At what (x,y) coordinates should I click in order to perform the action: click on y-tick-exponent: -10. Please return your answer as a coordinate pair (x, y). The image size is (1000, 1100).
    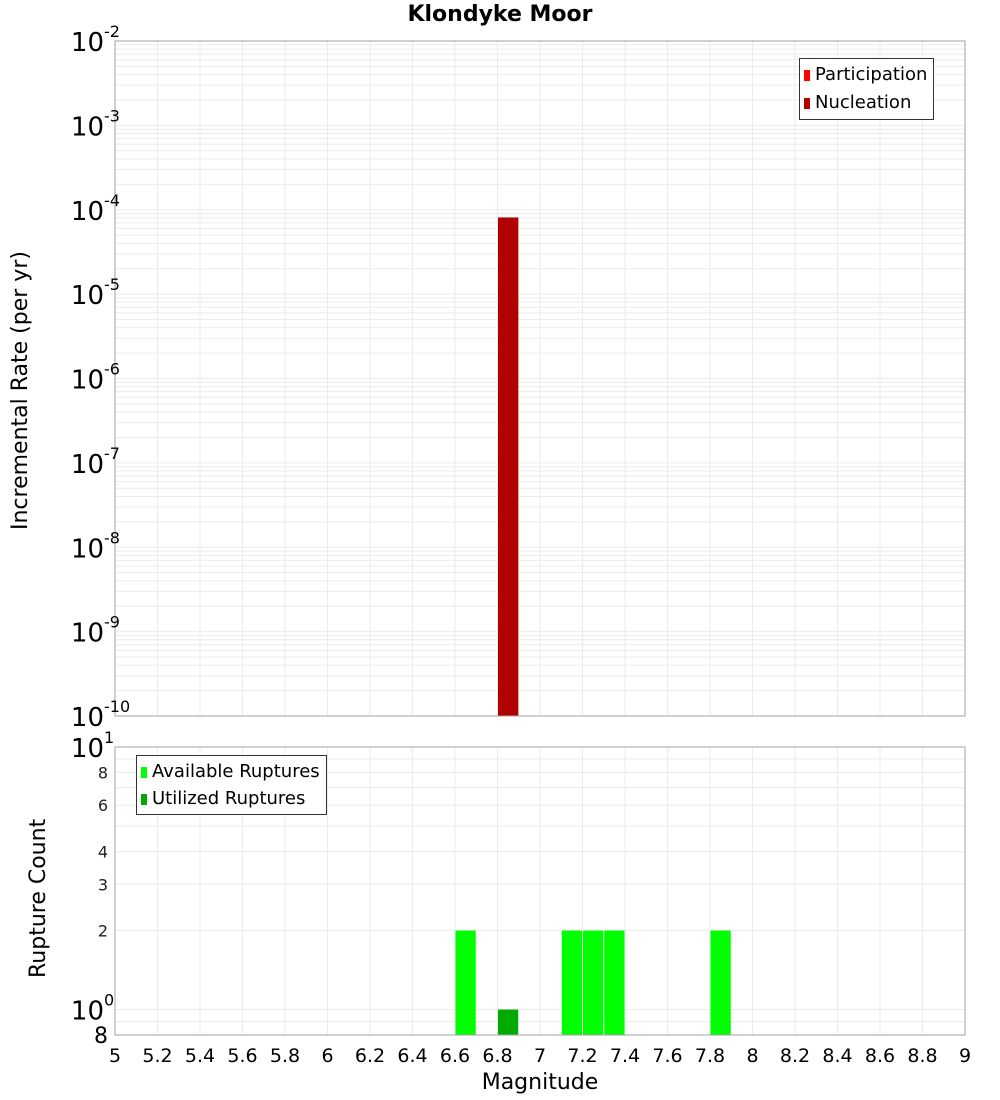
    Looking at the image, I should click on (117, 706).